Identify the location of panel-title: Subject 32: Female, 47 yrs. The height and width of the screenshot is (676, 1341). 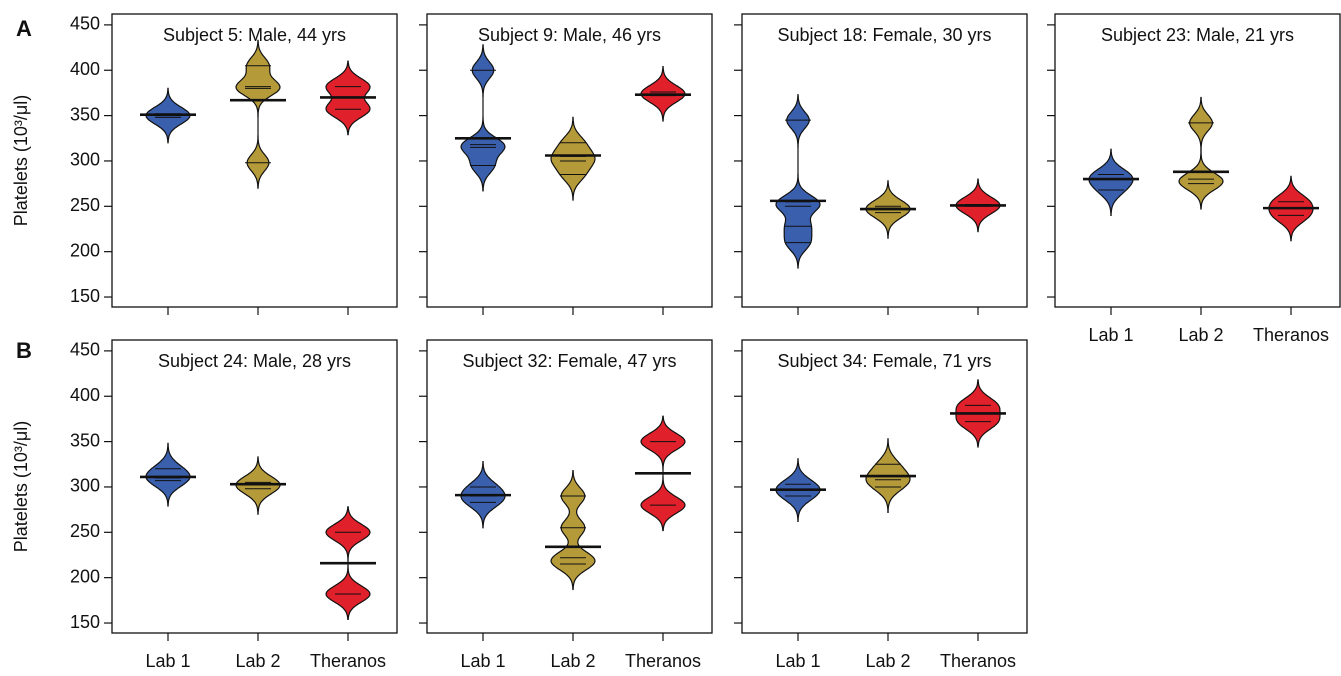
(569, 361).